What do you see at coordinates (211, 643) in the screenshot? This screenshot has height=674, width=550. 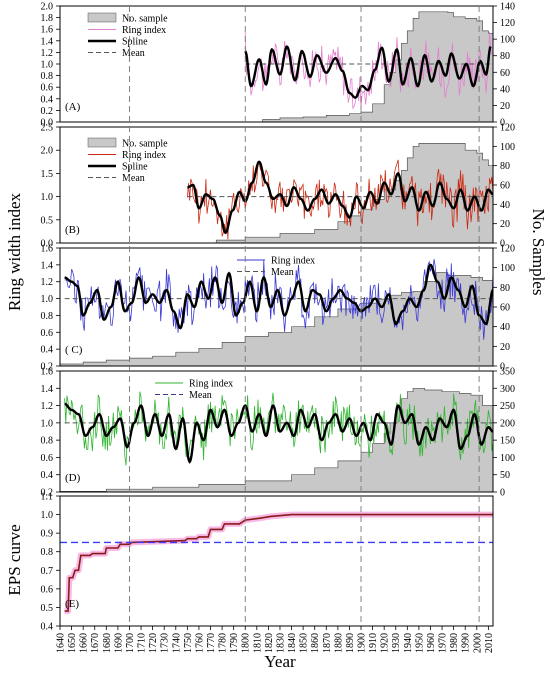 I see `x-tick-label: 1770` at bounding box center [211, 643].